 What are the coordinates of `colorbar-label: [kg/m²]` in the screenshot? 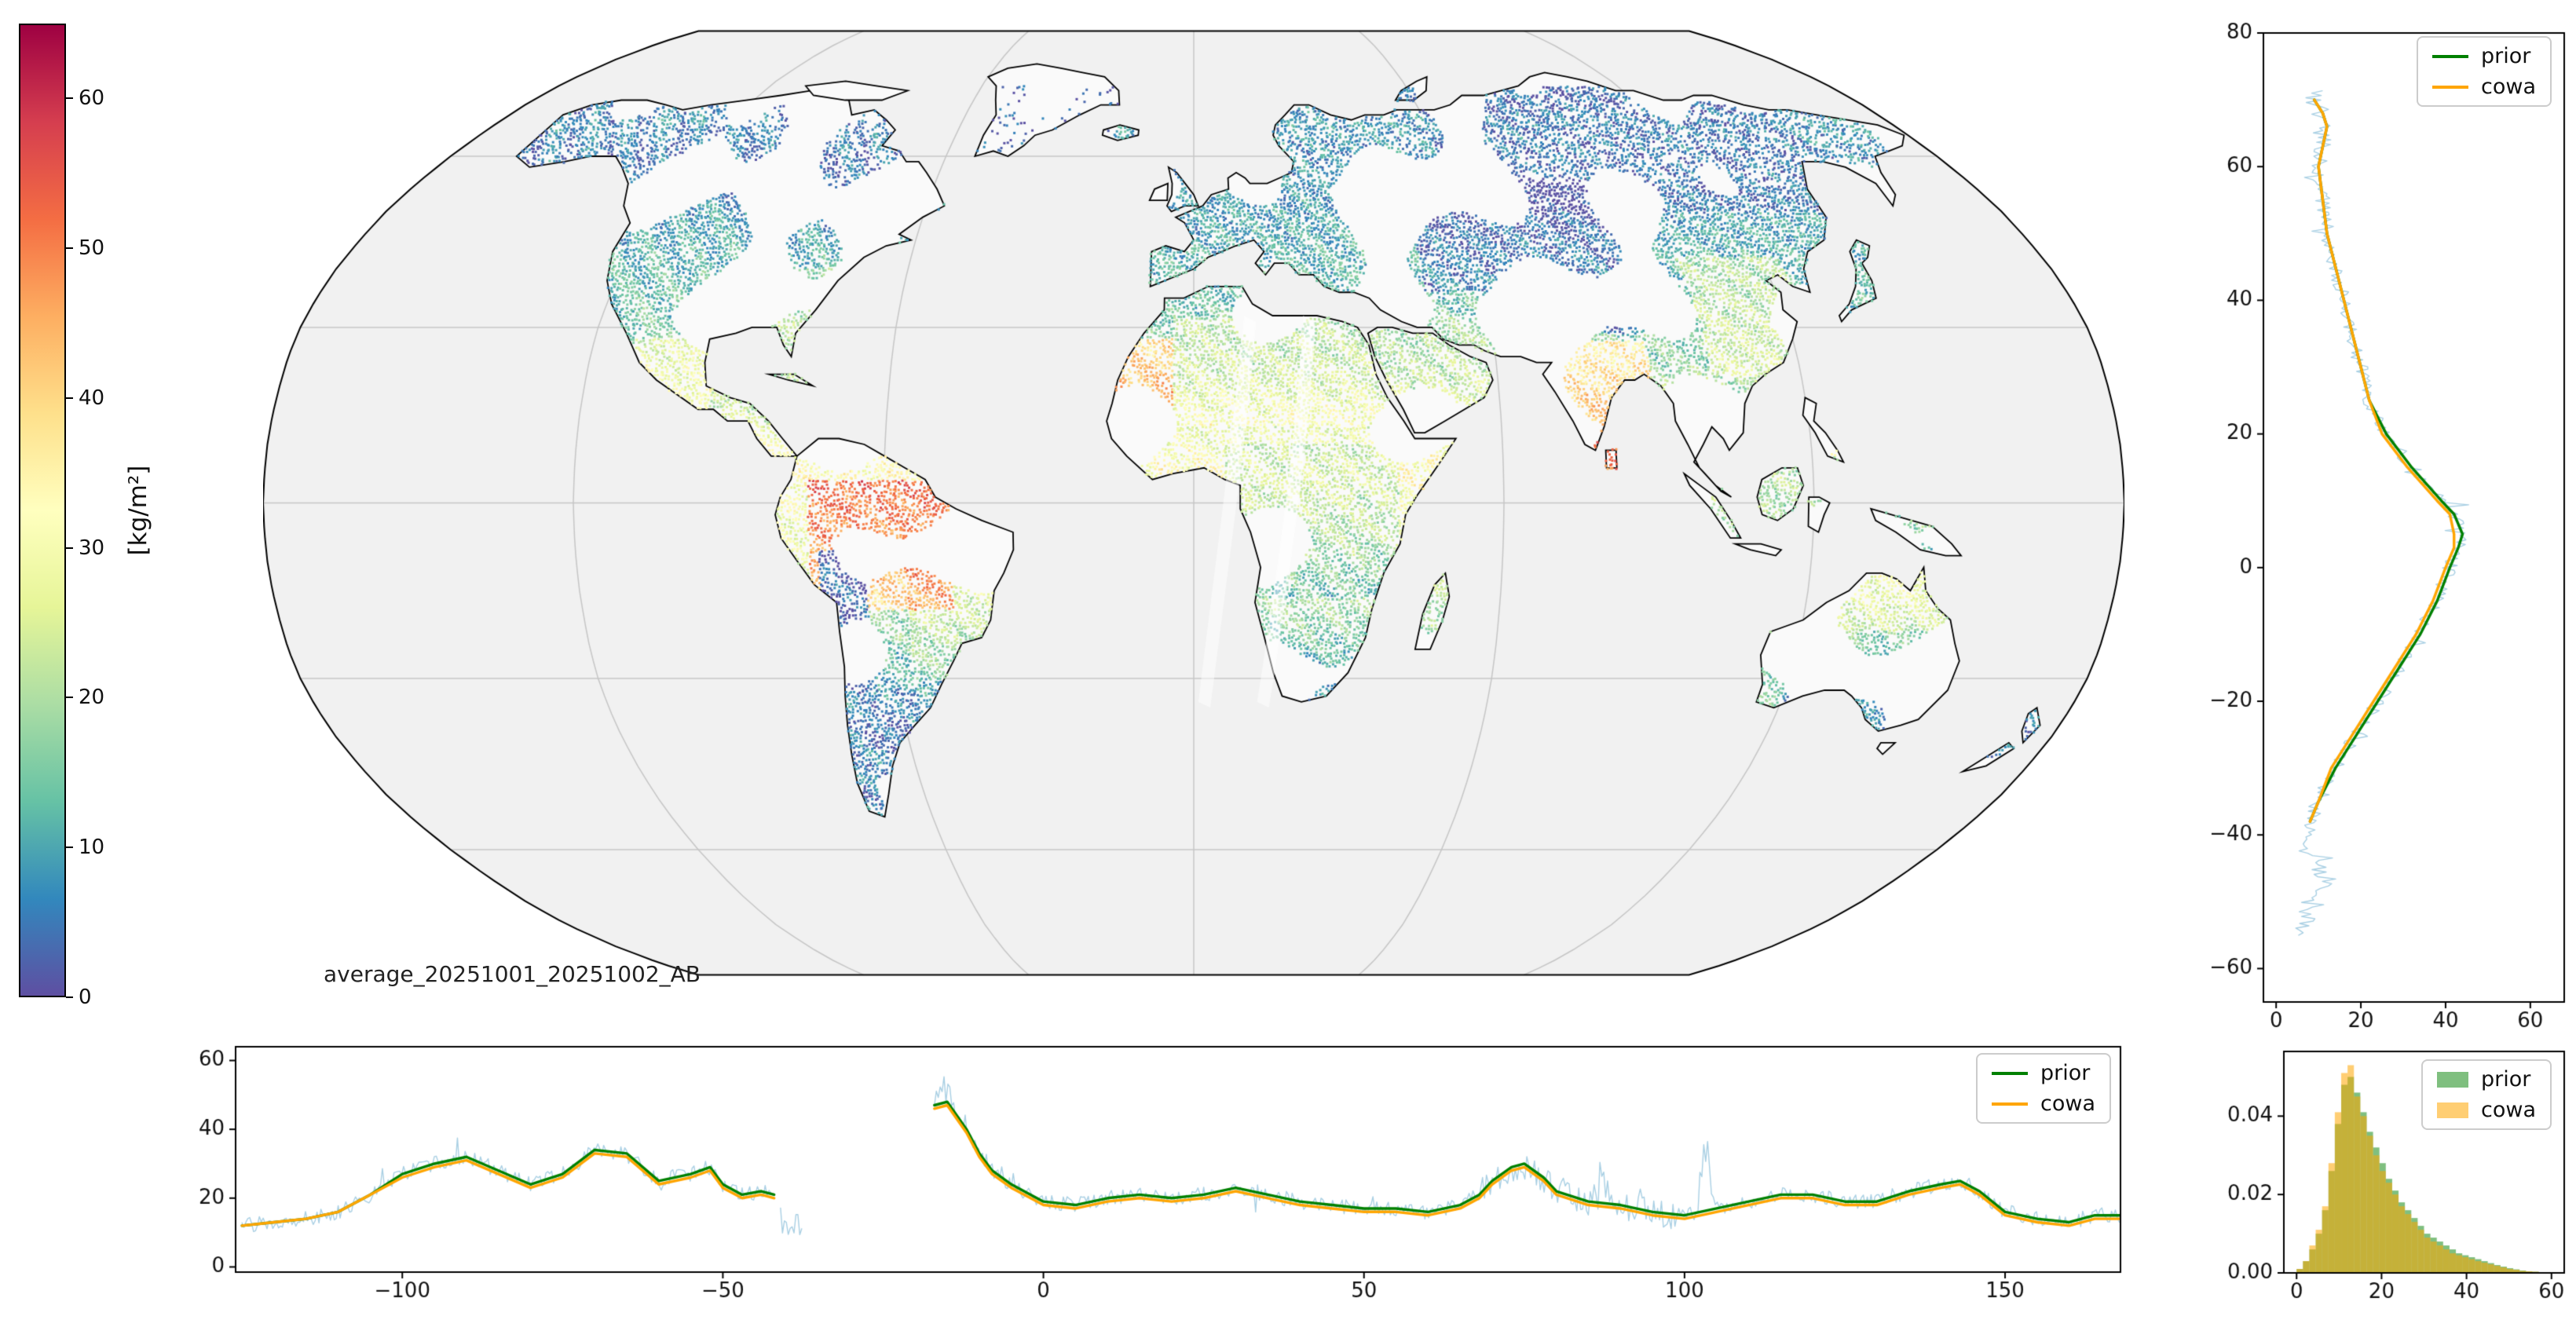 It's located at (138, 510).